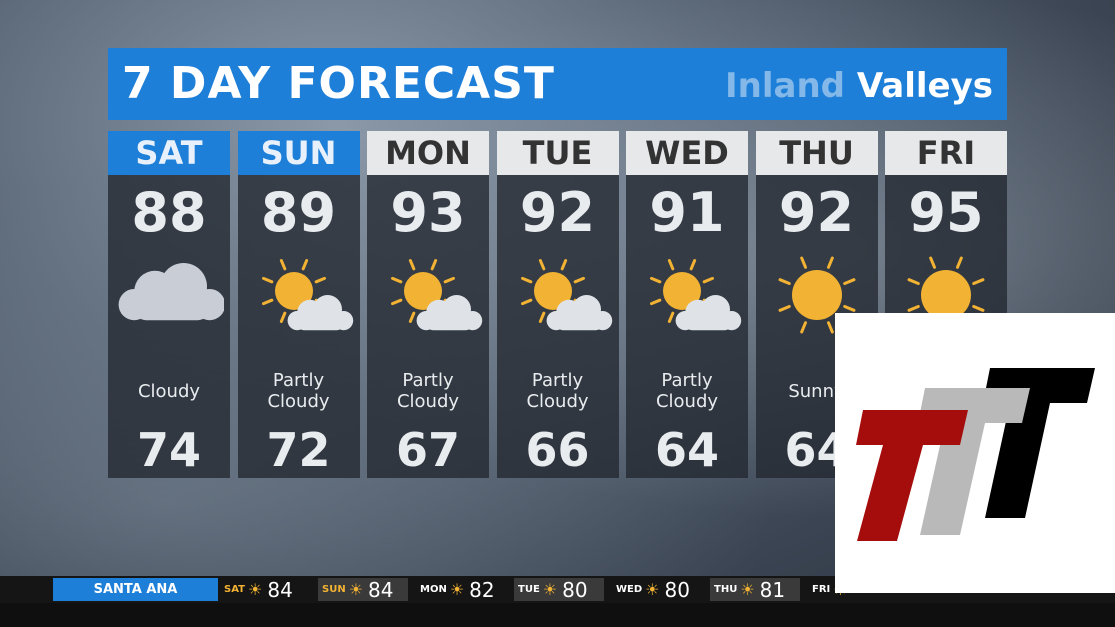 This screenshot has height=627, width=1115. Describe the element at coordinates (772, 589) in the screenshot. I see `ticker-temp: 81` at that location.